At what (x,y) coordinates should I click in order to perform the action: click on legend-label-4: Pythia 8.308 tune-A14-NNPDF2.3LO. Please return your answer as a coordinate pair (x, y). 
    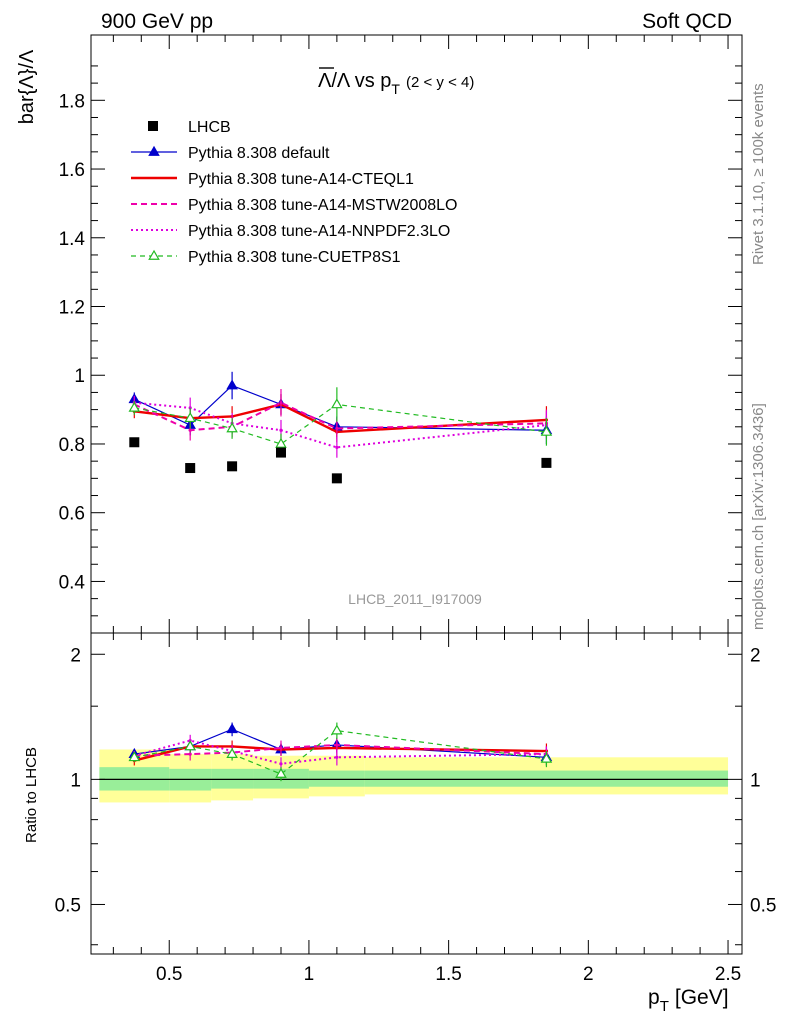
    Looking at the image, I should click on (319, 231).